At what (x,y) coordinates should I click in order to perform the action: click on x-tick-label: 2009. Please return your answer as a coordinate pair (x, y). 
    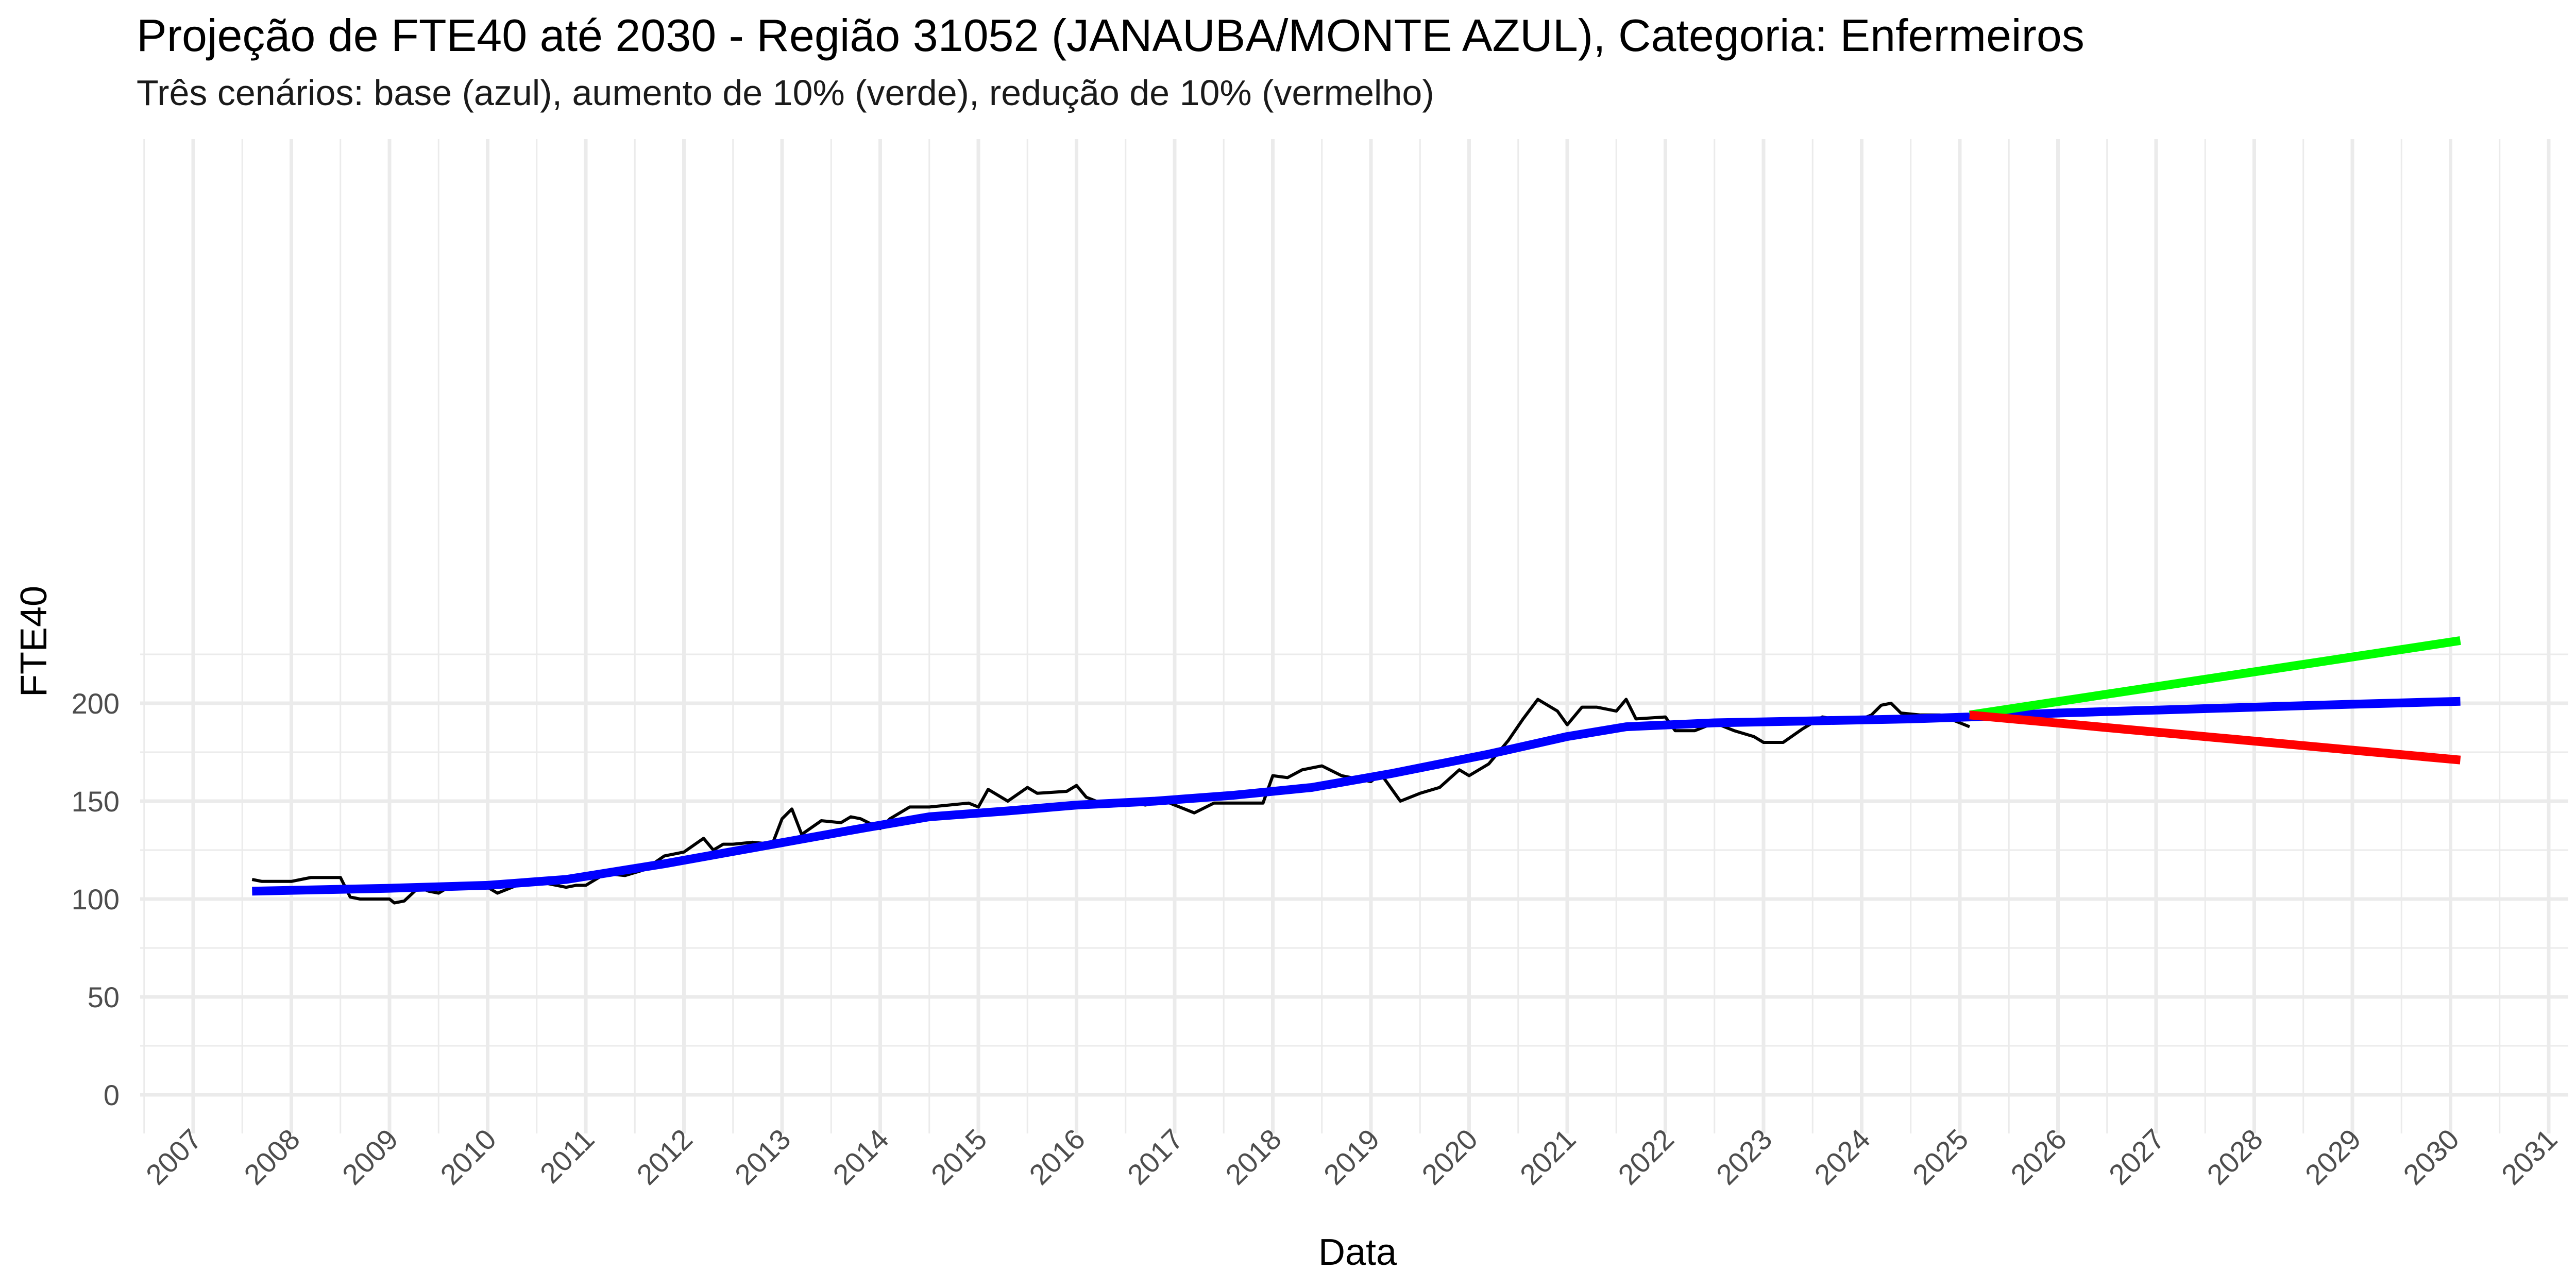
    Looking at the image, I should click on (370, 1157).